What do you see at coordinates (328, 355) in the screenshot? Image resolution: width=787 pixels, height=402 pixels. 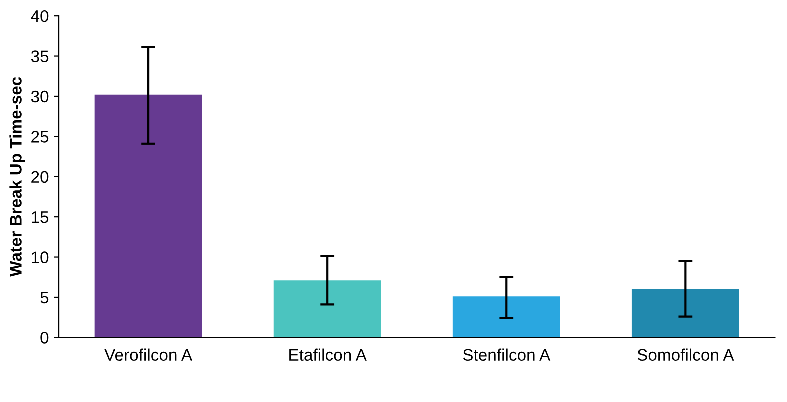 I see `x-tick-label: Etafilcon A` at bounding box center [328, 355].